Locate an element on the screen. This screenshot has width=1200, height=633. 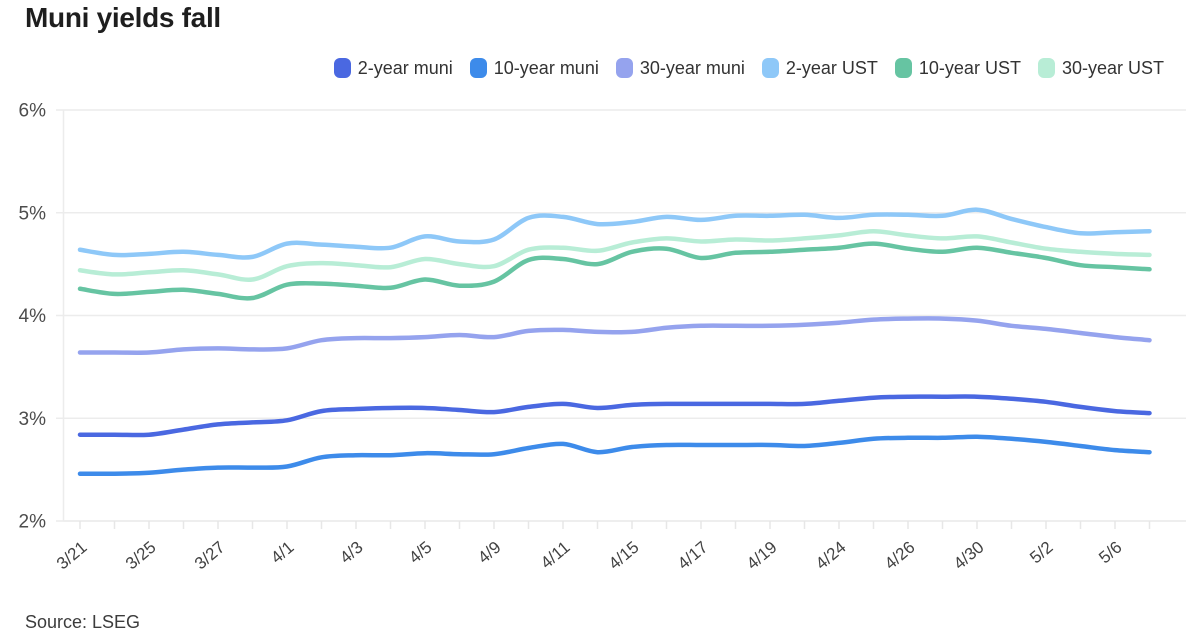
x-axis-tick-label: 4/1 is located at coordinates (282, 553).